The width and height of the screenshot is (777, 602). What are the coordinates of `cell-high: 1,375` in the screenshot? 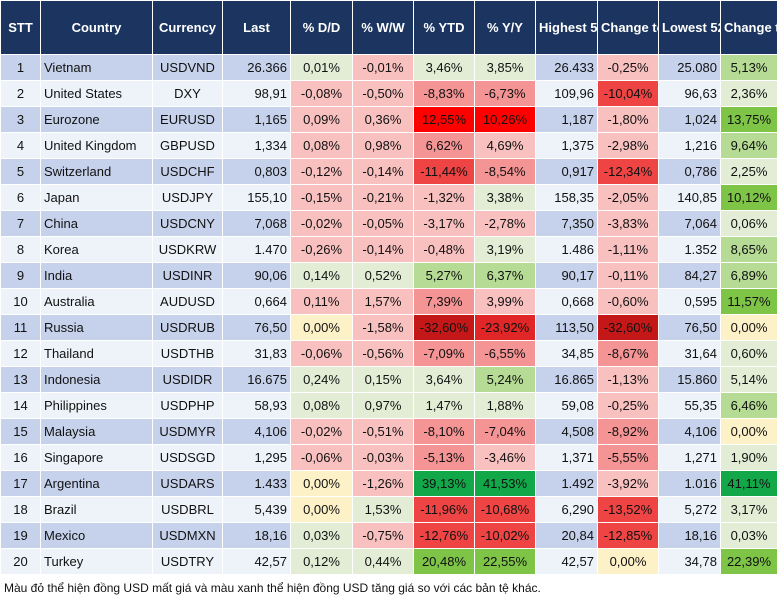 It's located at (566, 145).